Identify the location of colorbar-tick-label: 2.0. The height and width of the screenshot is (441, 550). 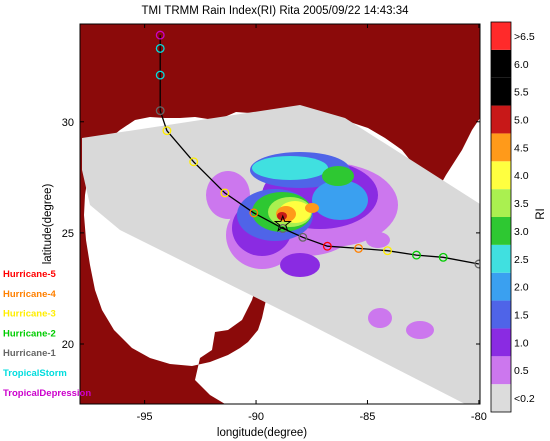
(521, 288).